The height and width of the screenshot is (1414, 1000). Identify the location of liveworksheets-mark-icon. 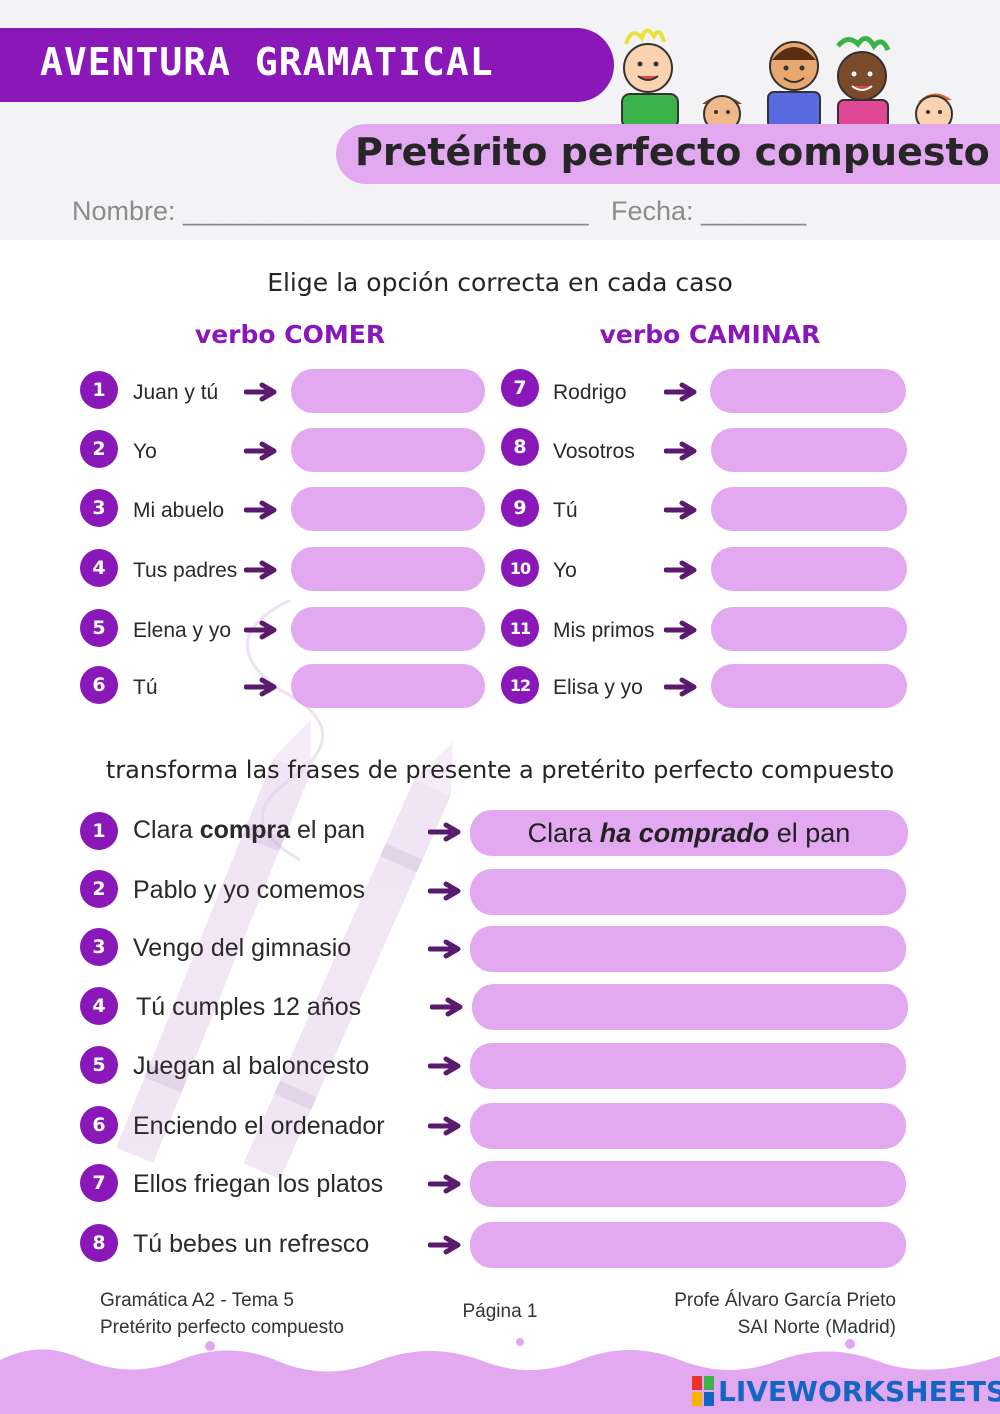
(703, 1391).